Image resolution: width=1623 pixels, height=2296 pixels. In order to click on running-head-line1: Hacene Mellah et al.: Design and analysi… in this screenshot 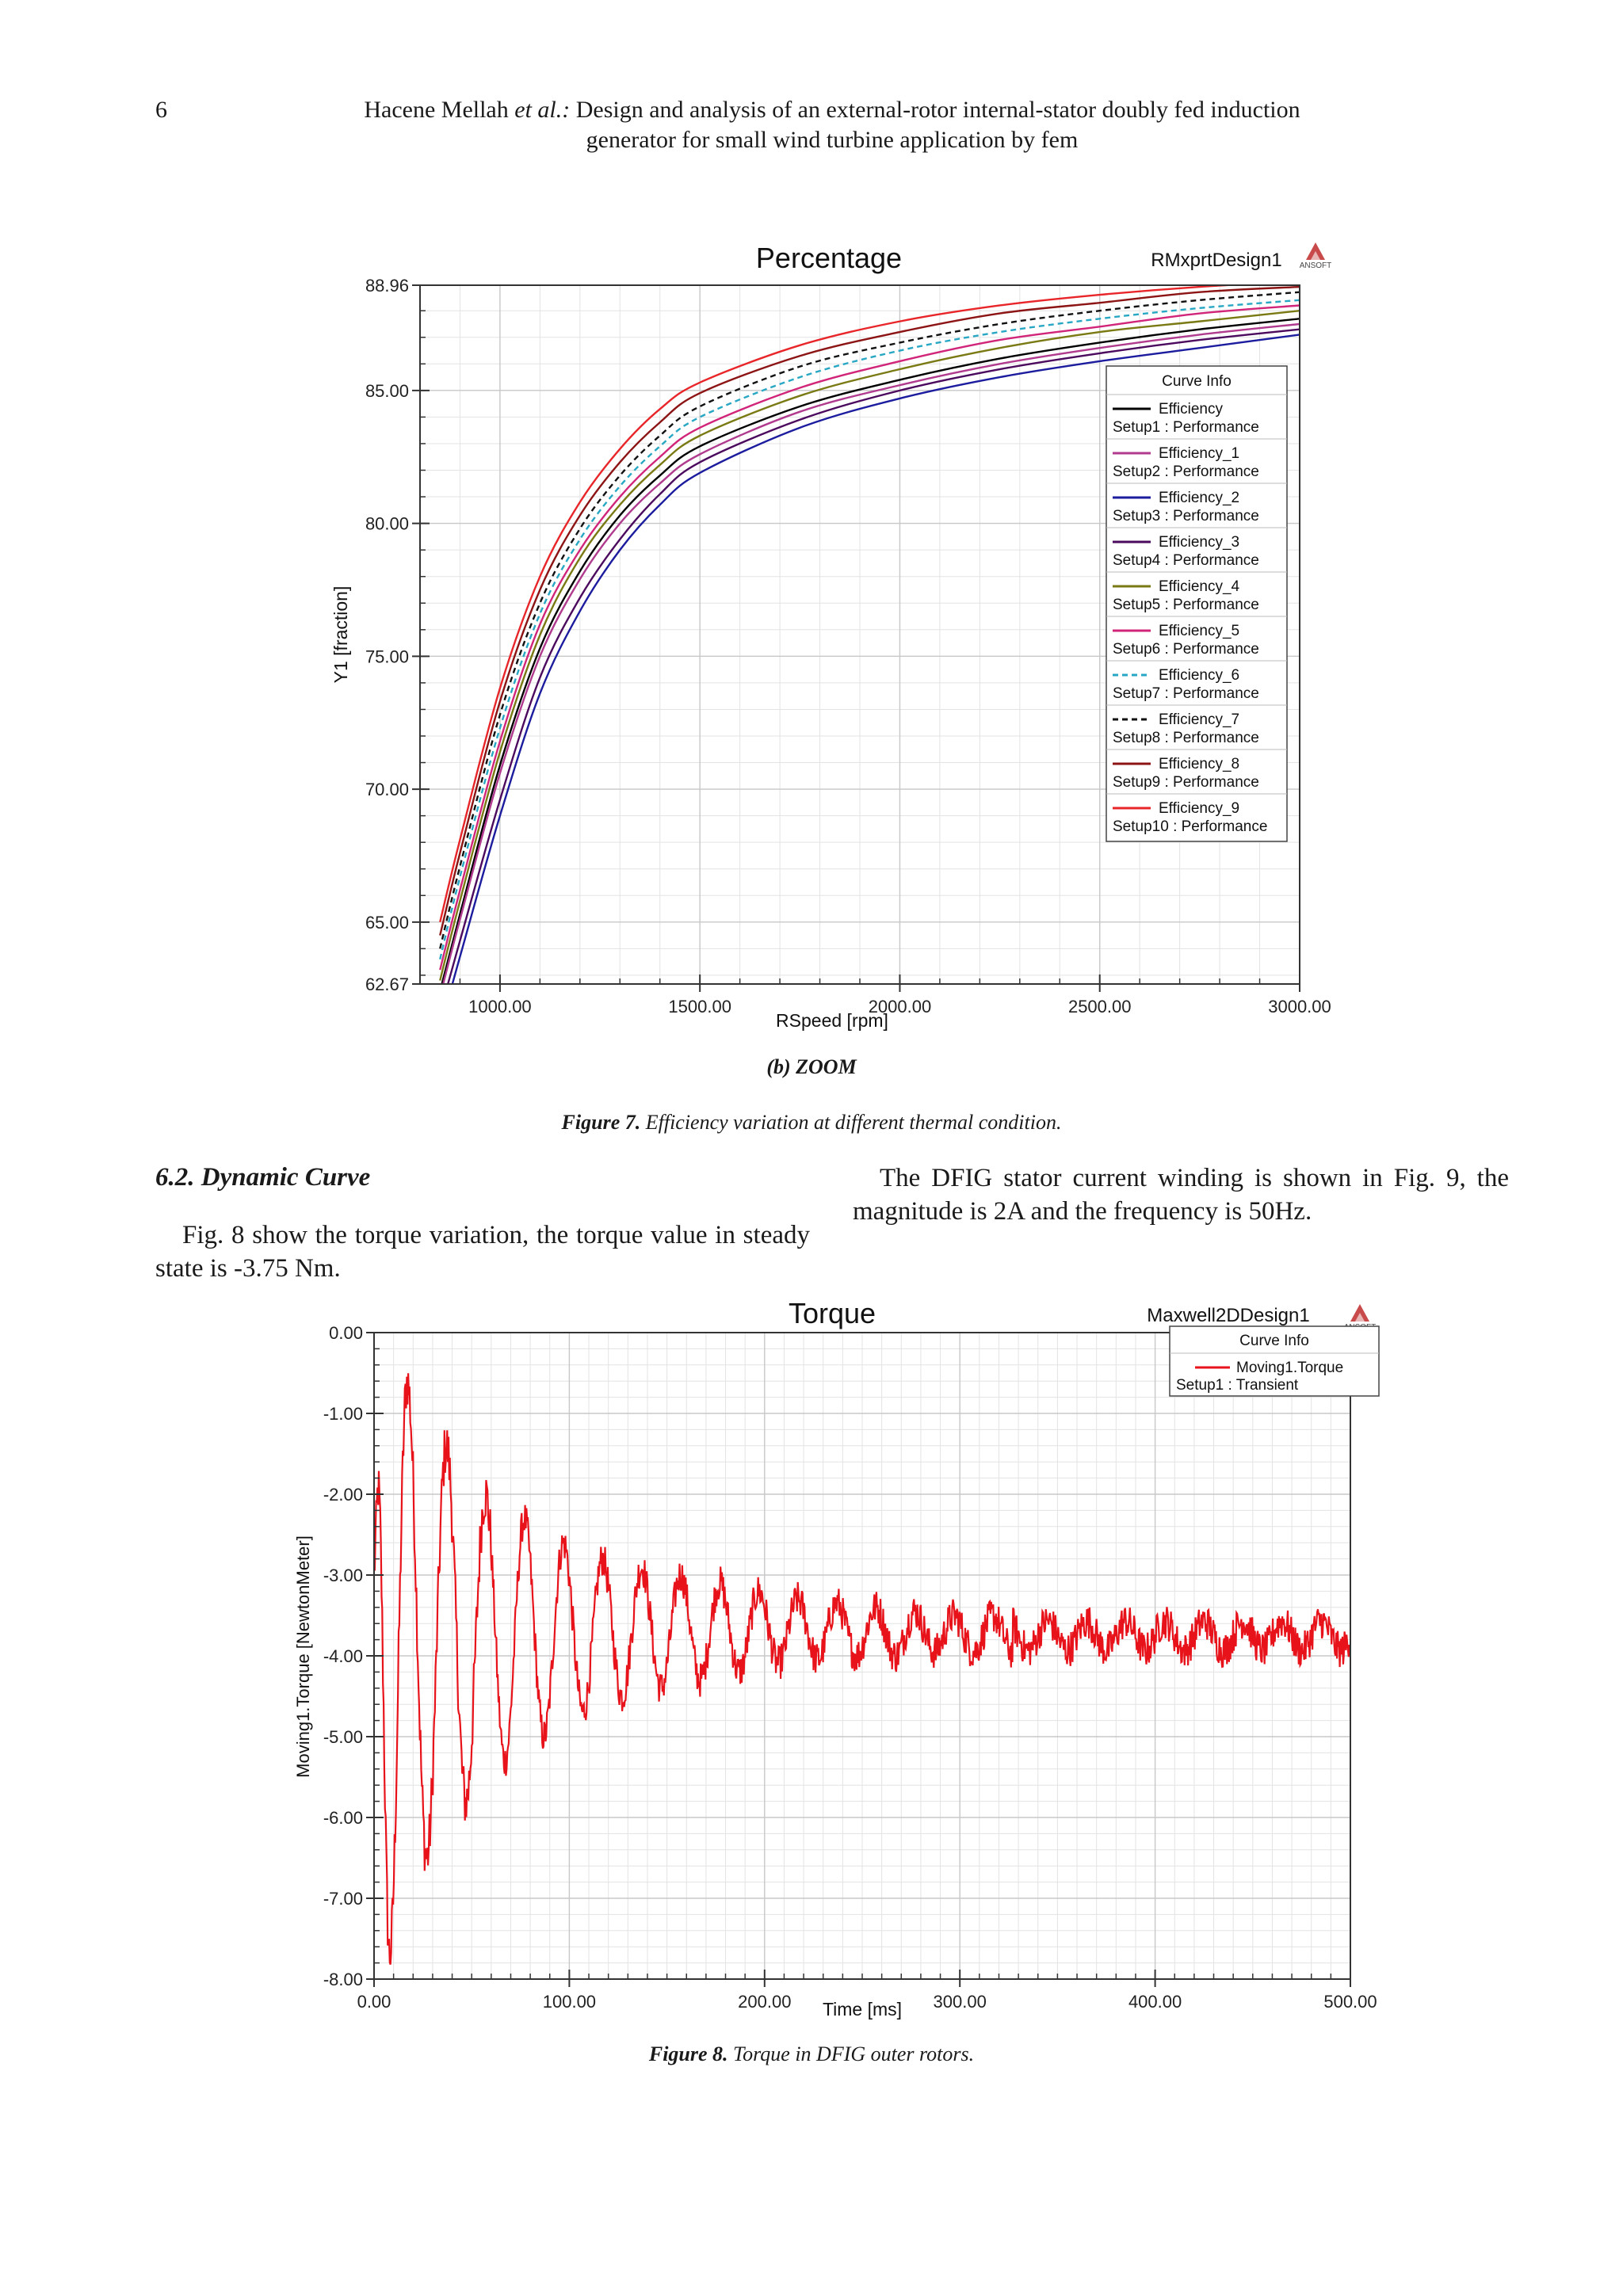, I will do `click(832, 110)`.